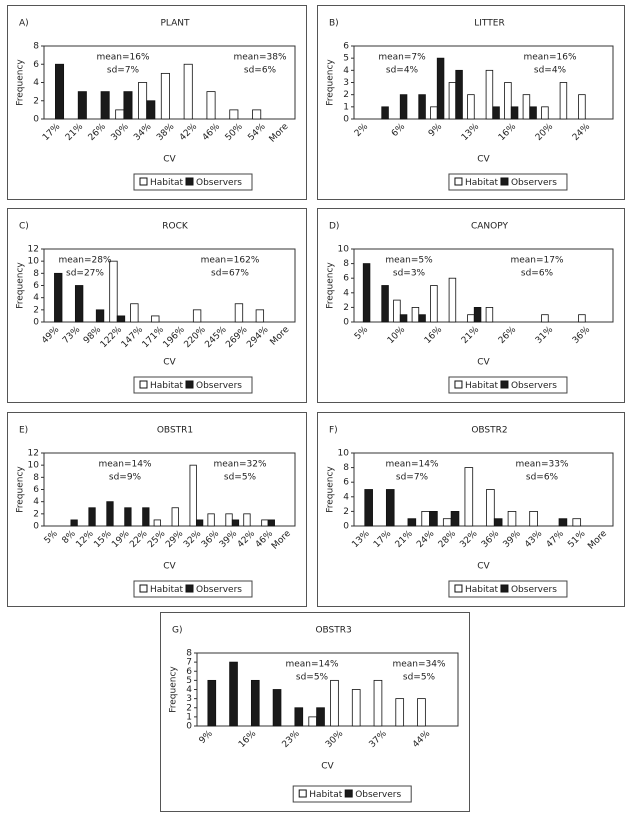 The width and height of the screenshot is (632, 817). Describe the element at coordinates (24, 24) in the screenshot. I see `panel-label: A)` at that location.